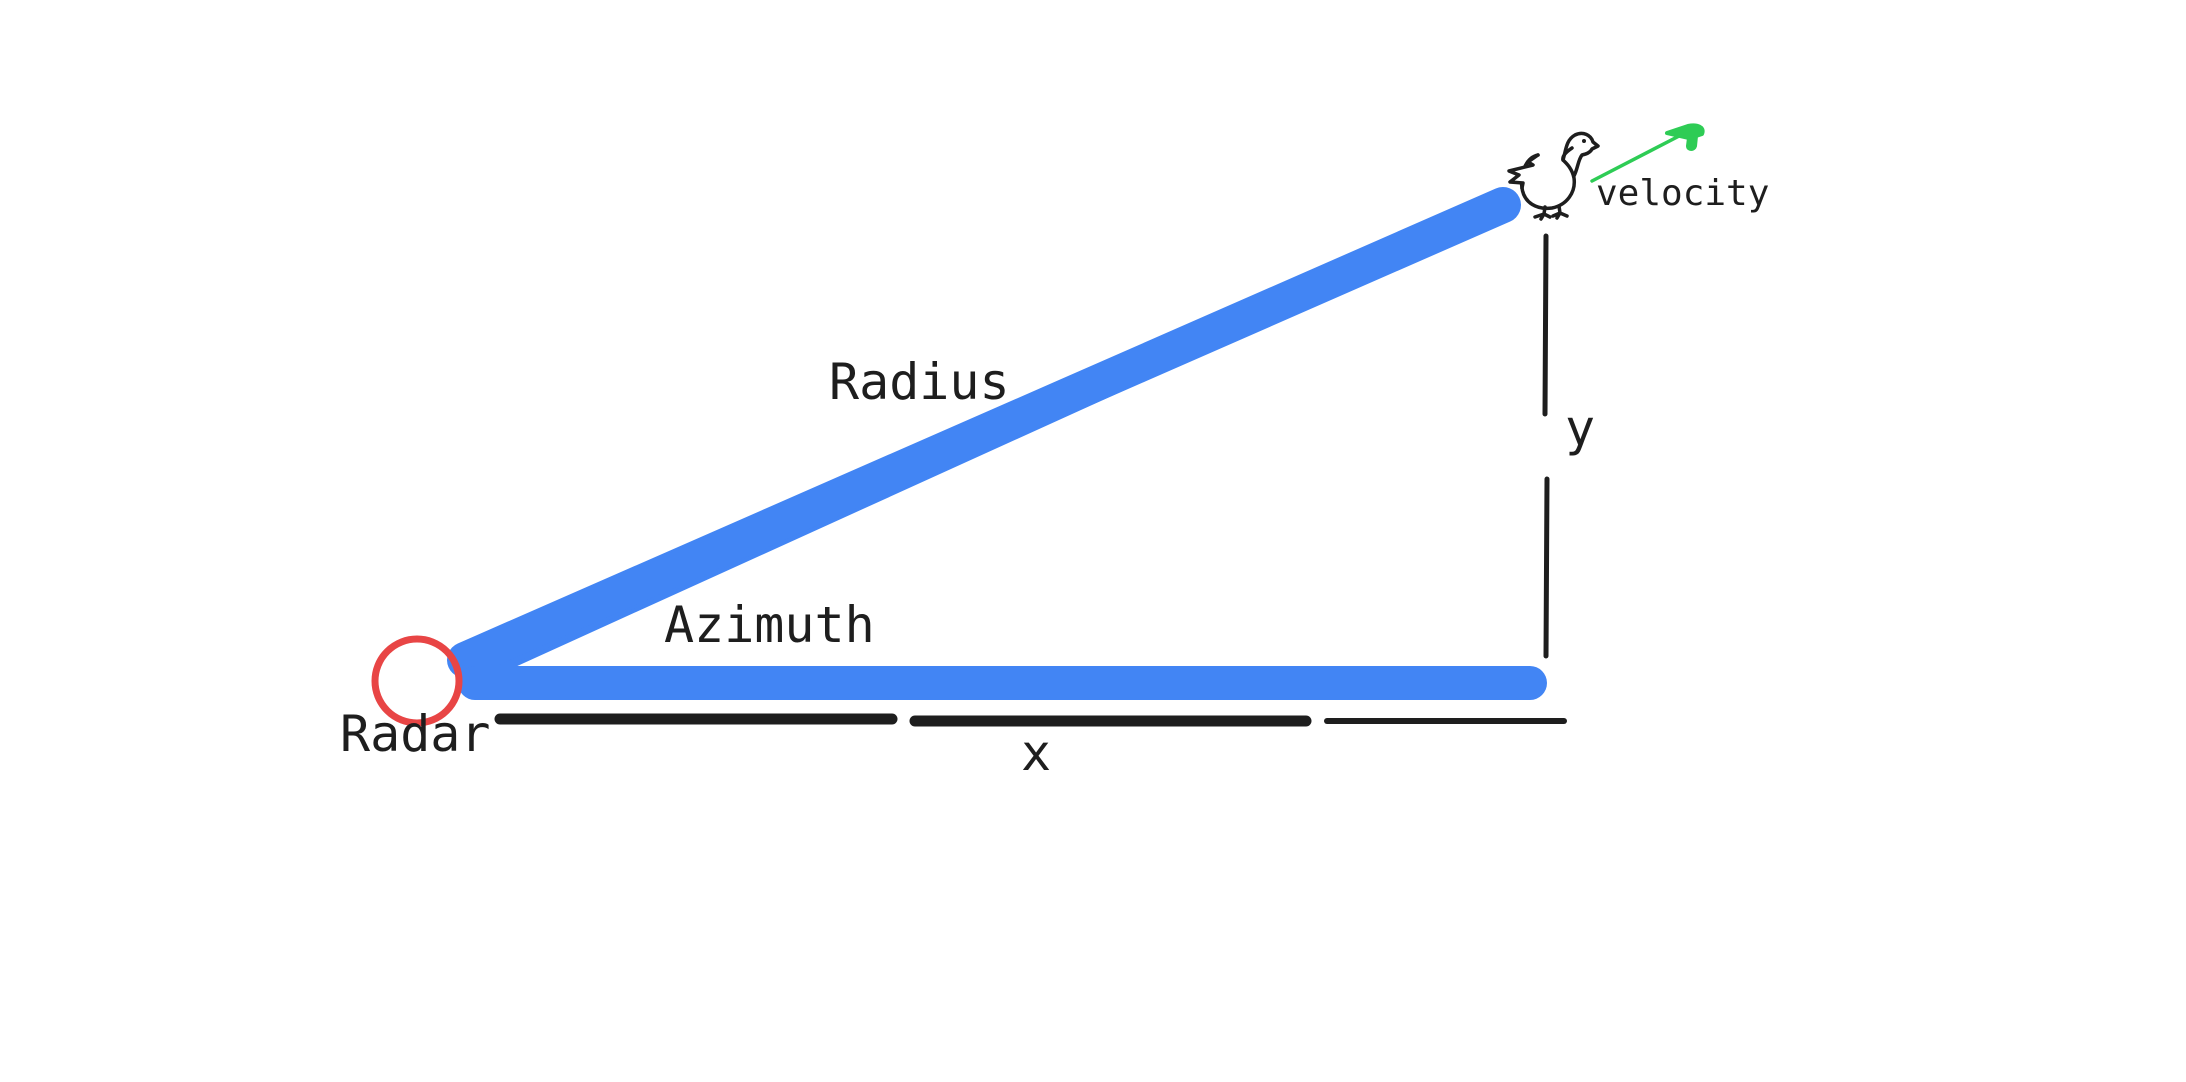  I want to click on velocity-label: velocity, so click(1682, 193).